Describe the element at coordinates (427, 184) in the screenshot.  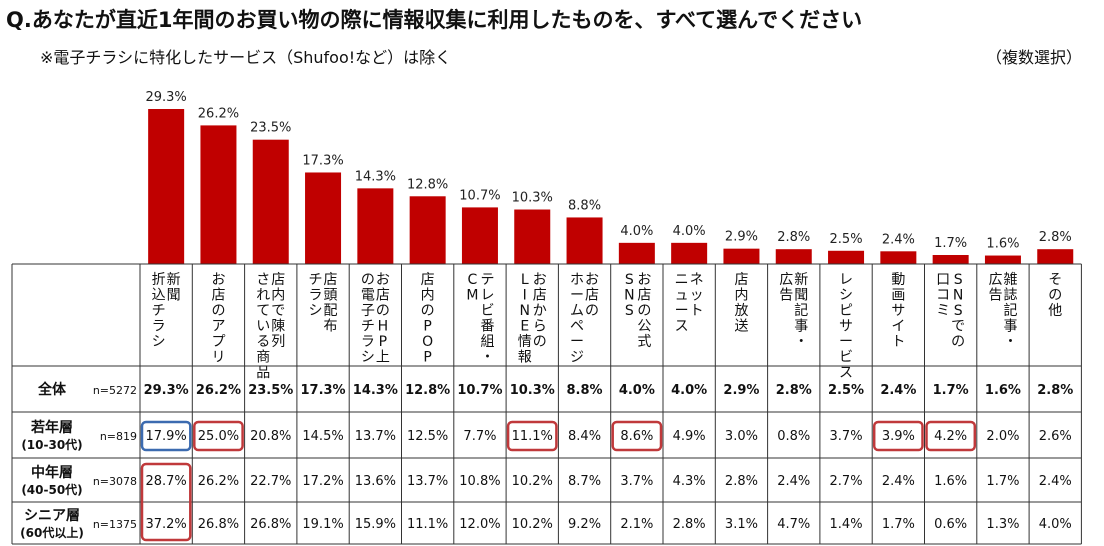
I see `bar-value-label-5: 12.8%` at that location.